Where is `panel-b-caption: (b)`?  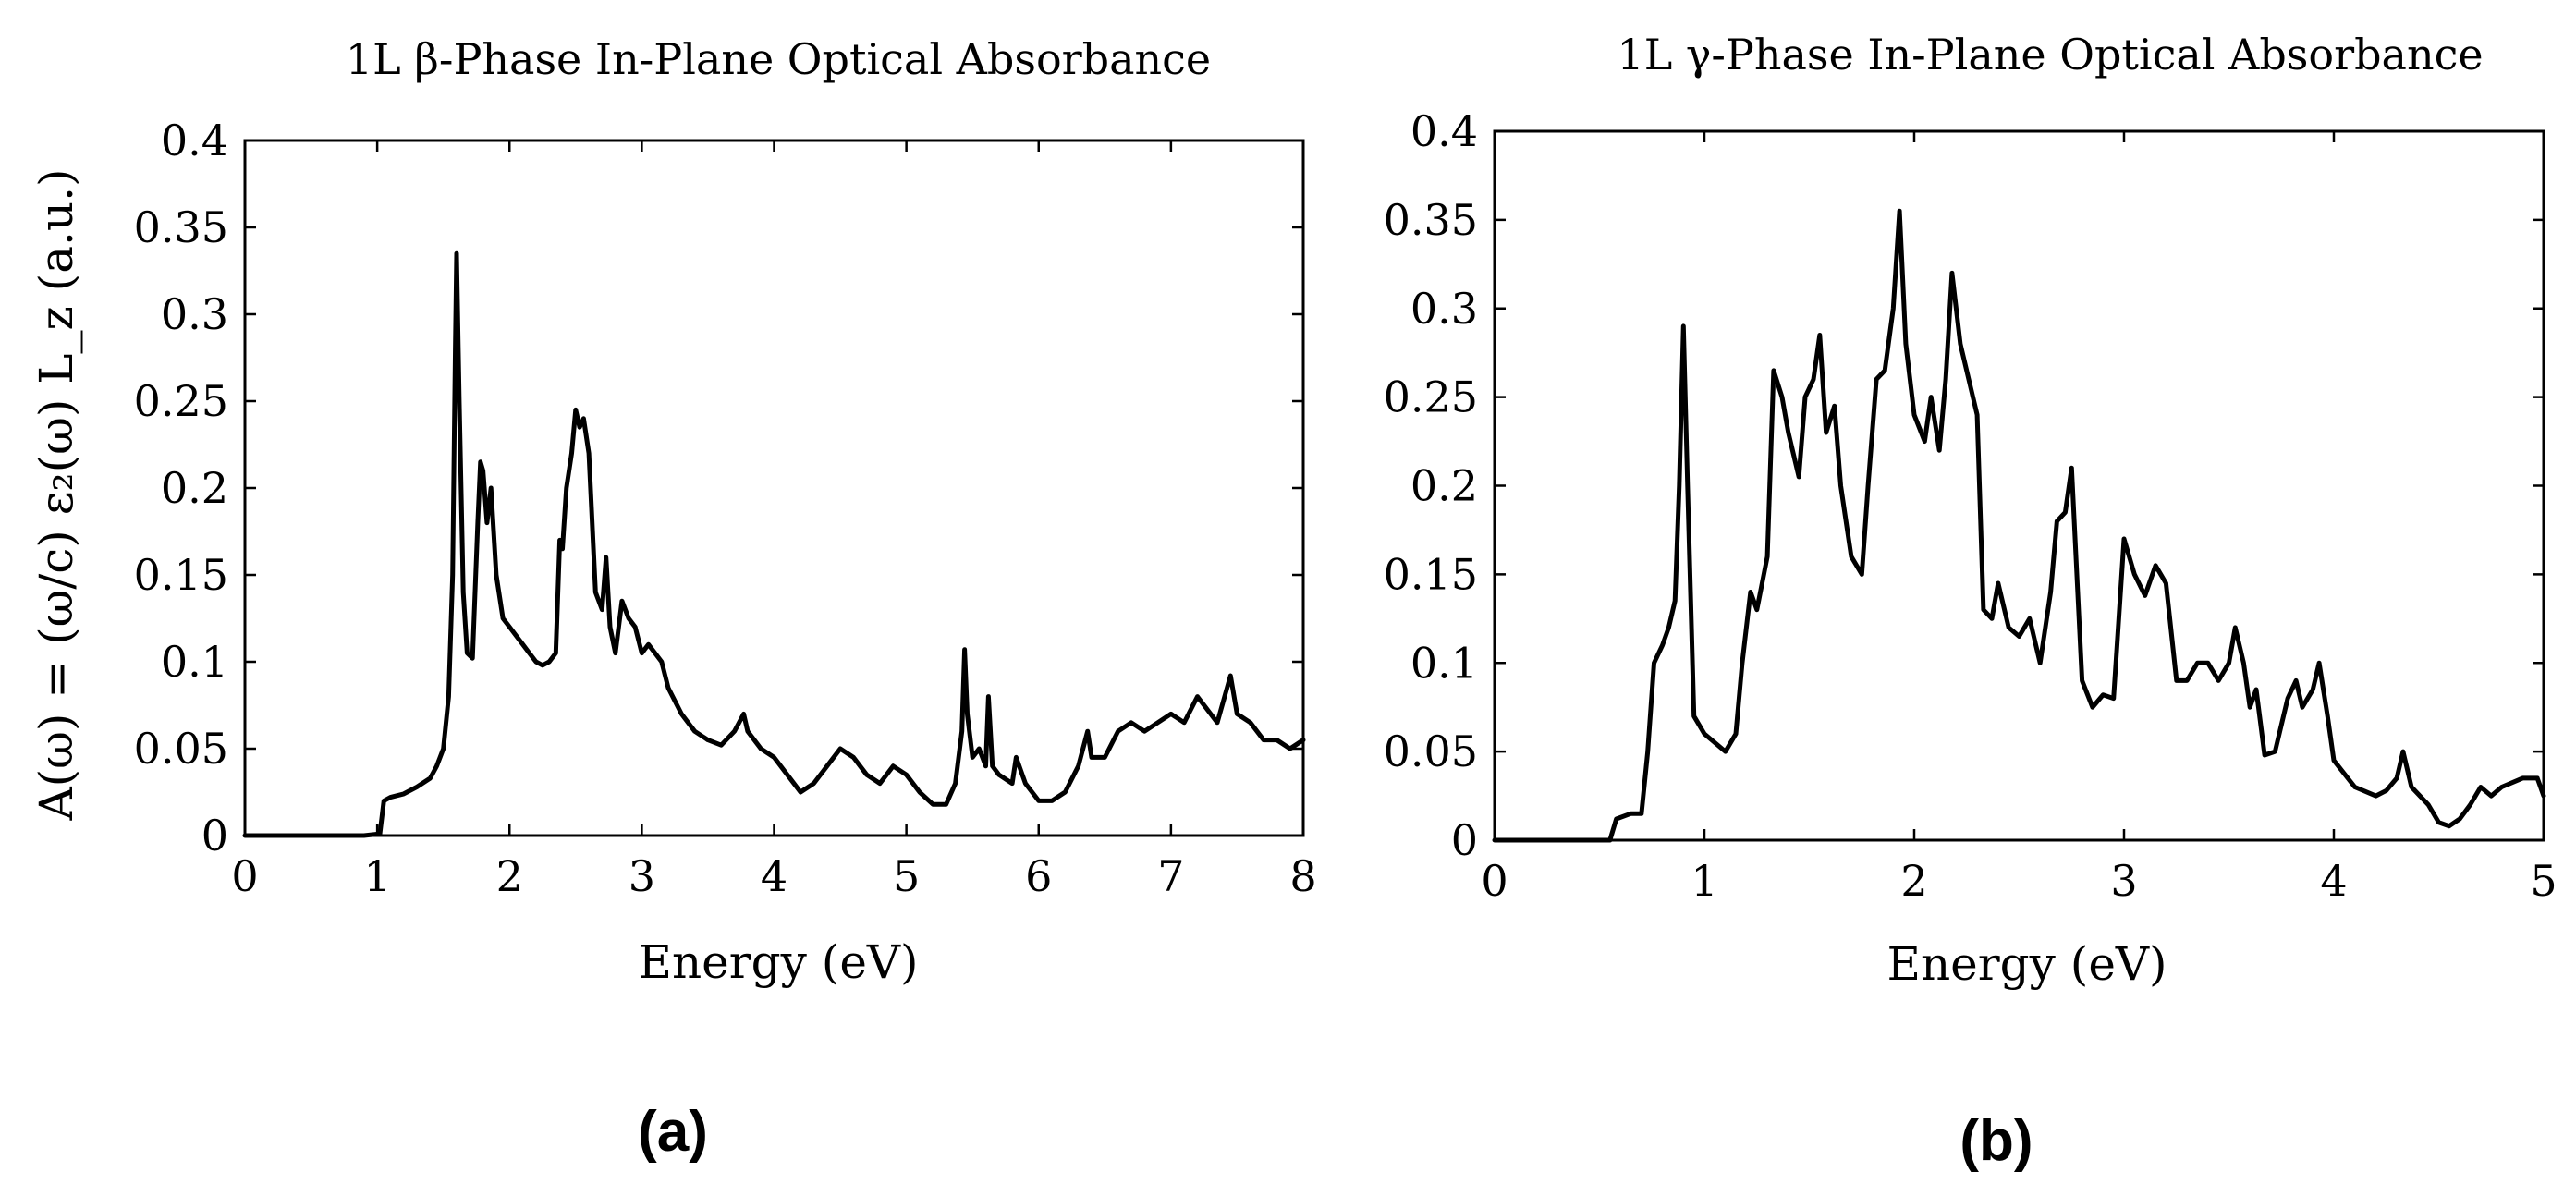
panel-b-caption: (b) is located at coordinates (1996, 1141).